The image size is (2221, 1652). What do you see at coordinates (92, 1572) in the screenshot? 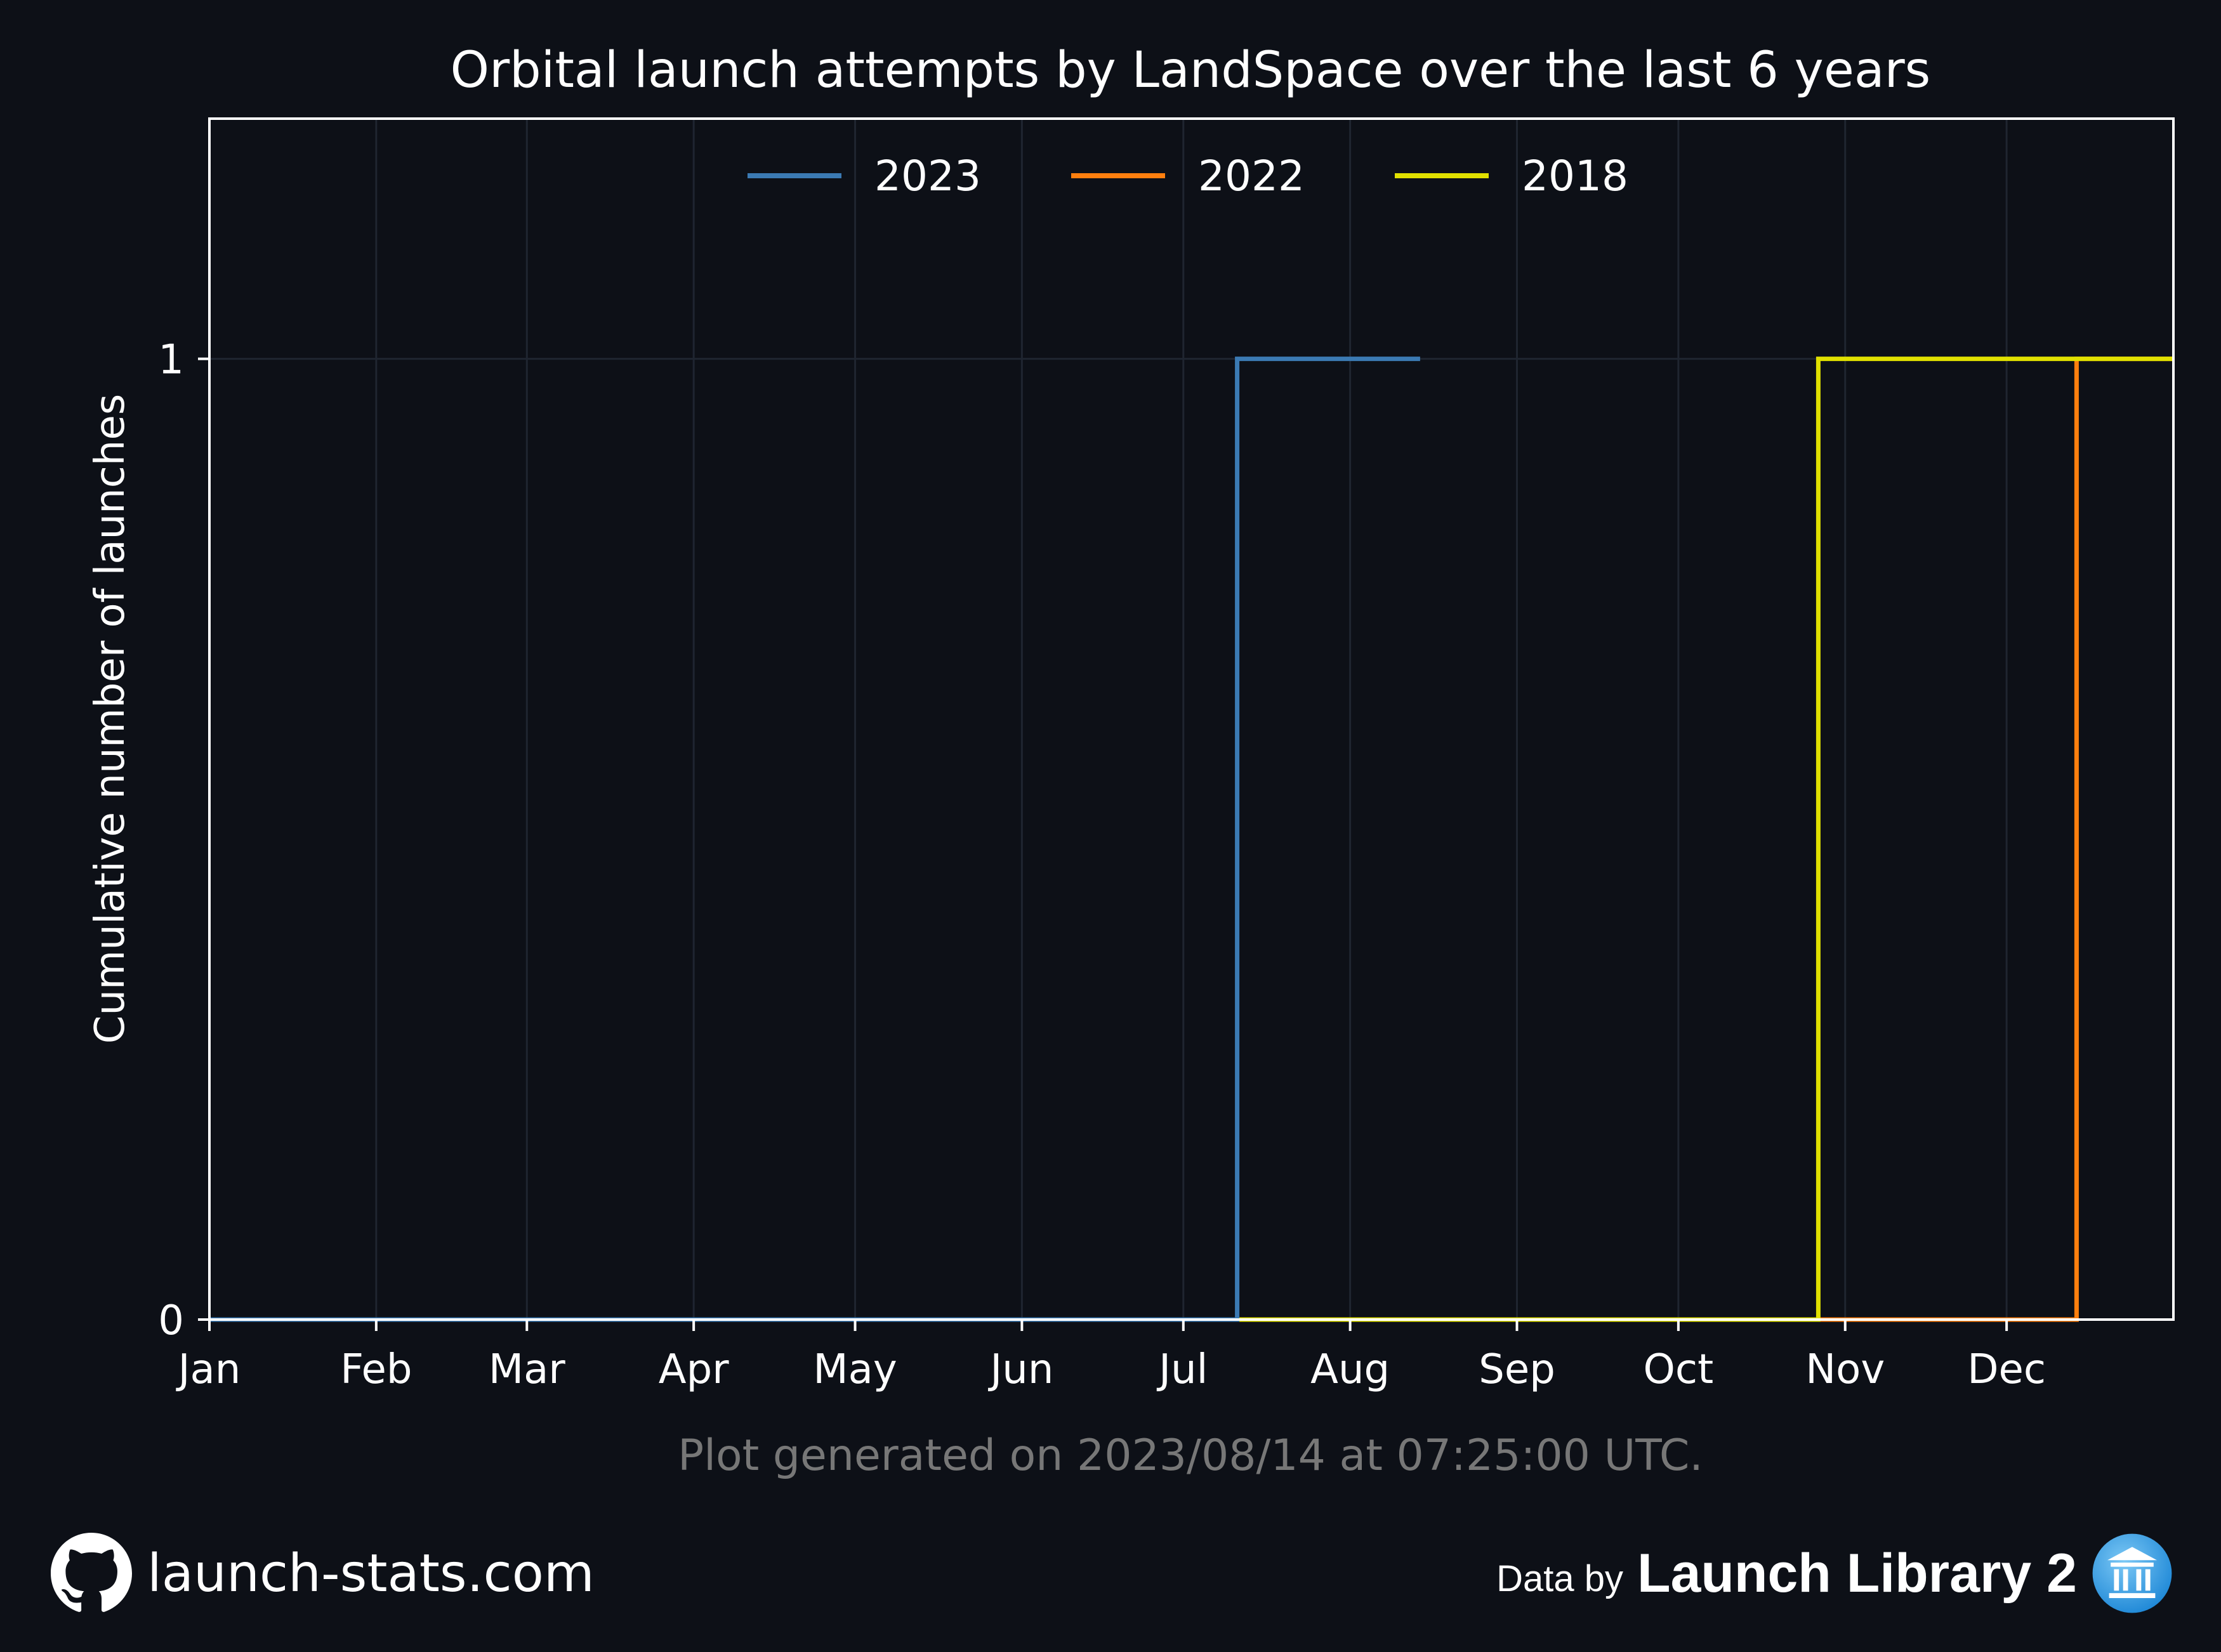
I see `github-icon` at bounding box center [92, 1572].